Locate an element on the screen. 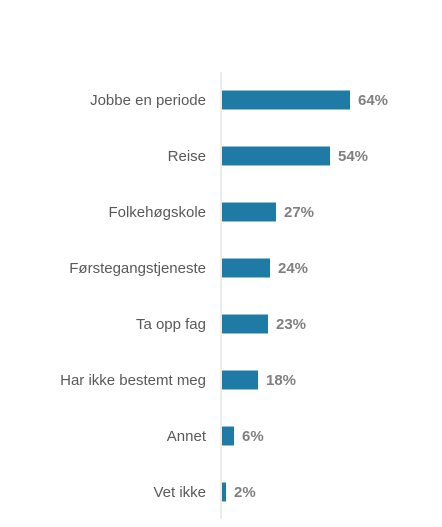  value-label: 27% is located at coordinates (299, 212).